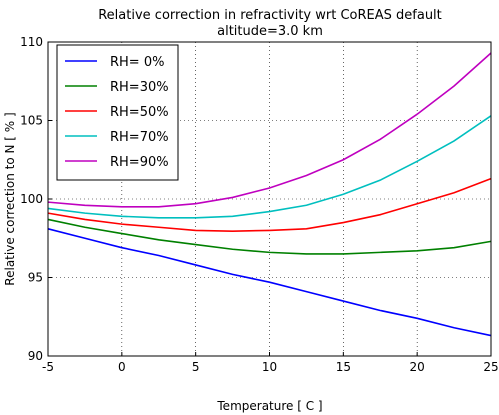  What do you see at coordinates (35, 278) in the screenshot?
I see `y-tick-label: 95` at bounding box center [35, 278].